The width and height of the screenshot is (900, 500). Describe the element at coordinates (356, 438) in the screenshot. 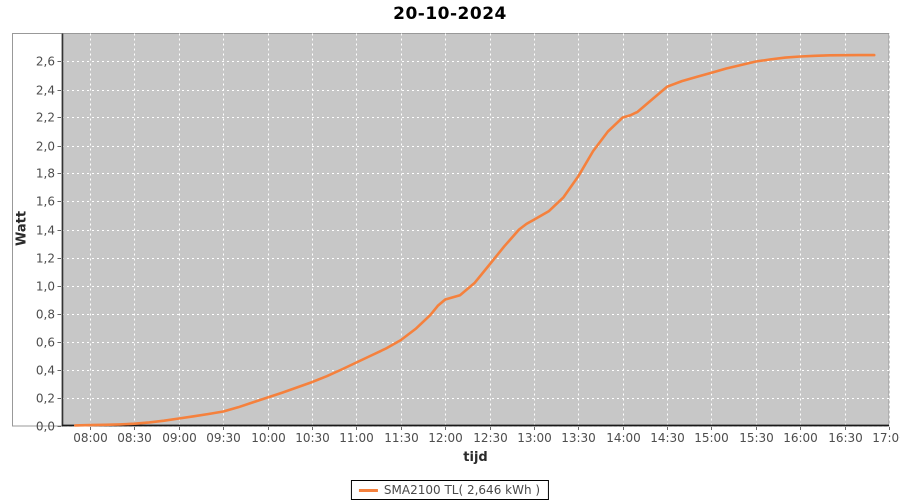

I see `x-tick-label: 11:00` at that location.